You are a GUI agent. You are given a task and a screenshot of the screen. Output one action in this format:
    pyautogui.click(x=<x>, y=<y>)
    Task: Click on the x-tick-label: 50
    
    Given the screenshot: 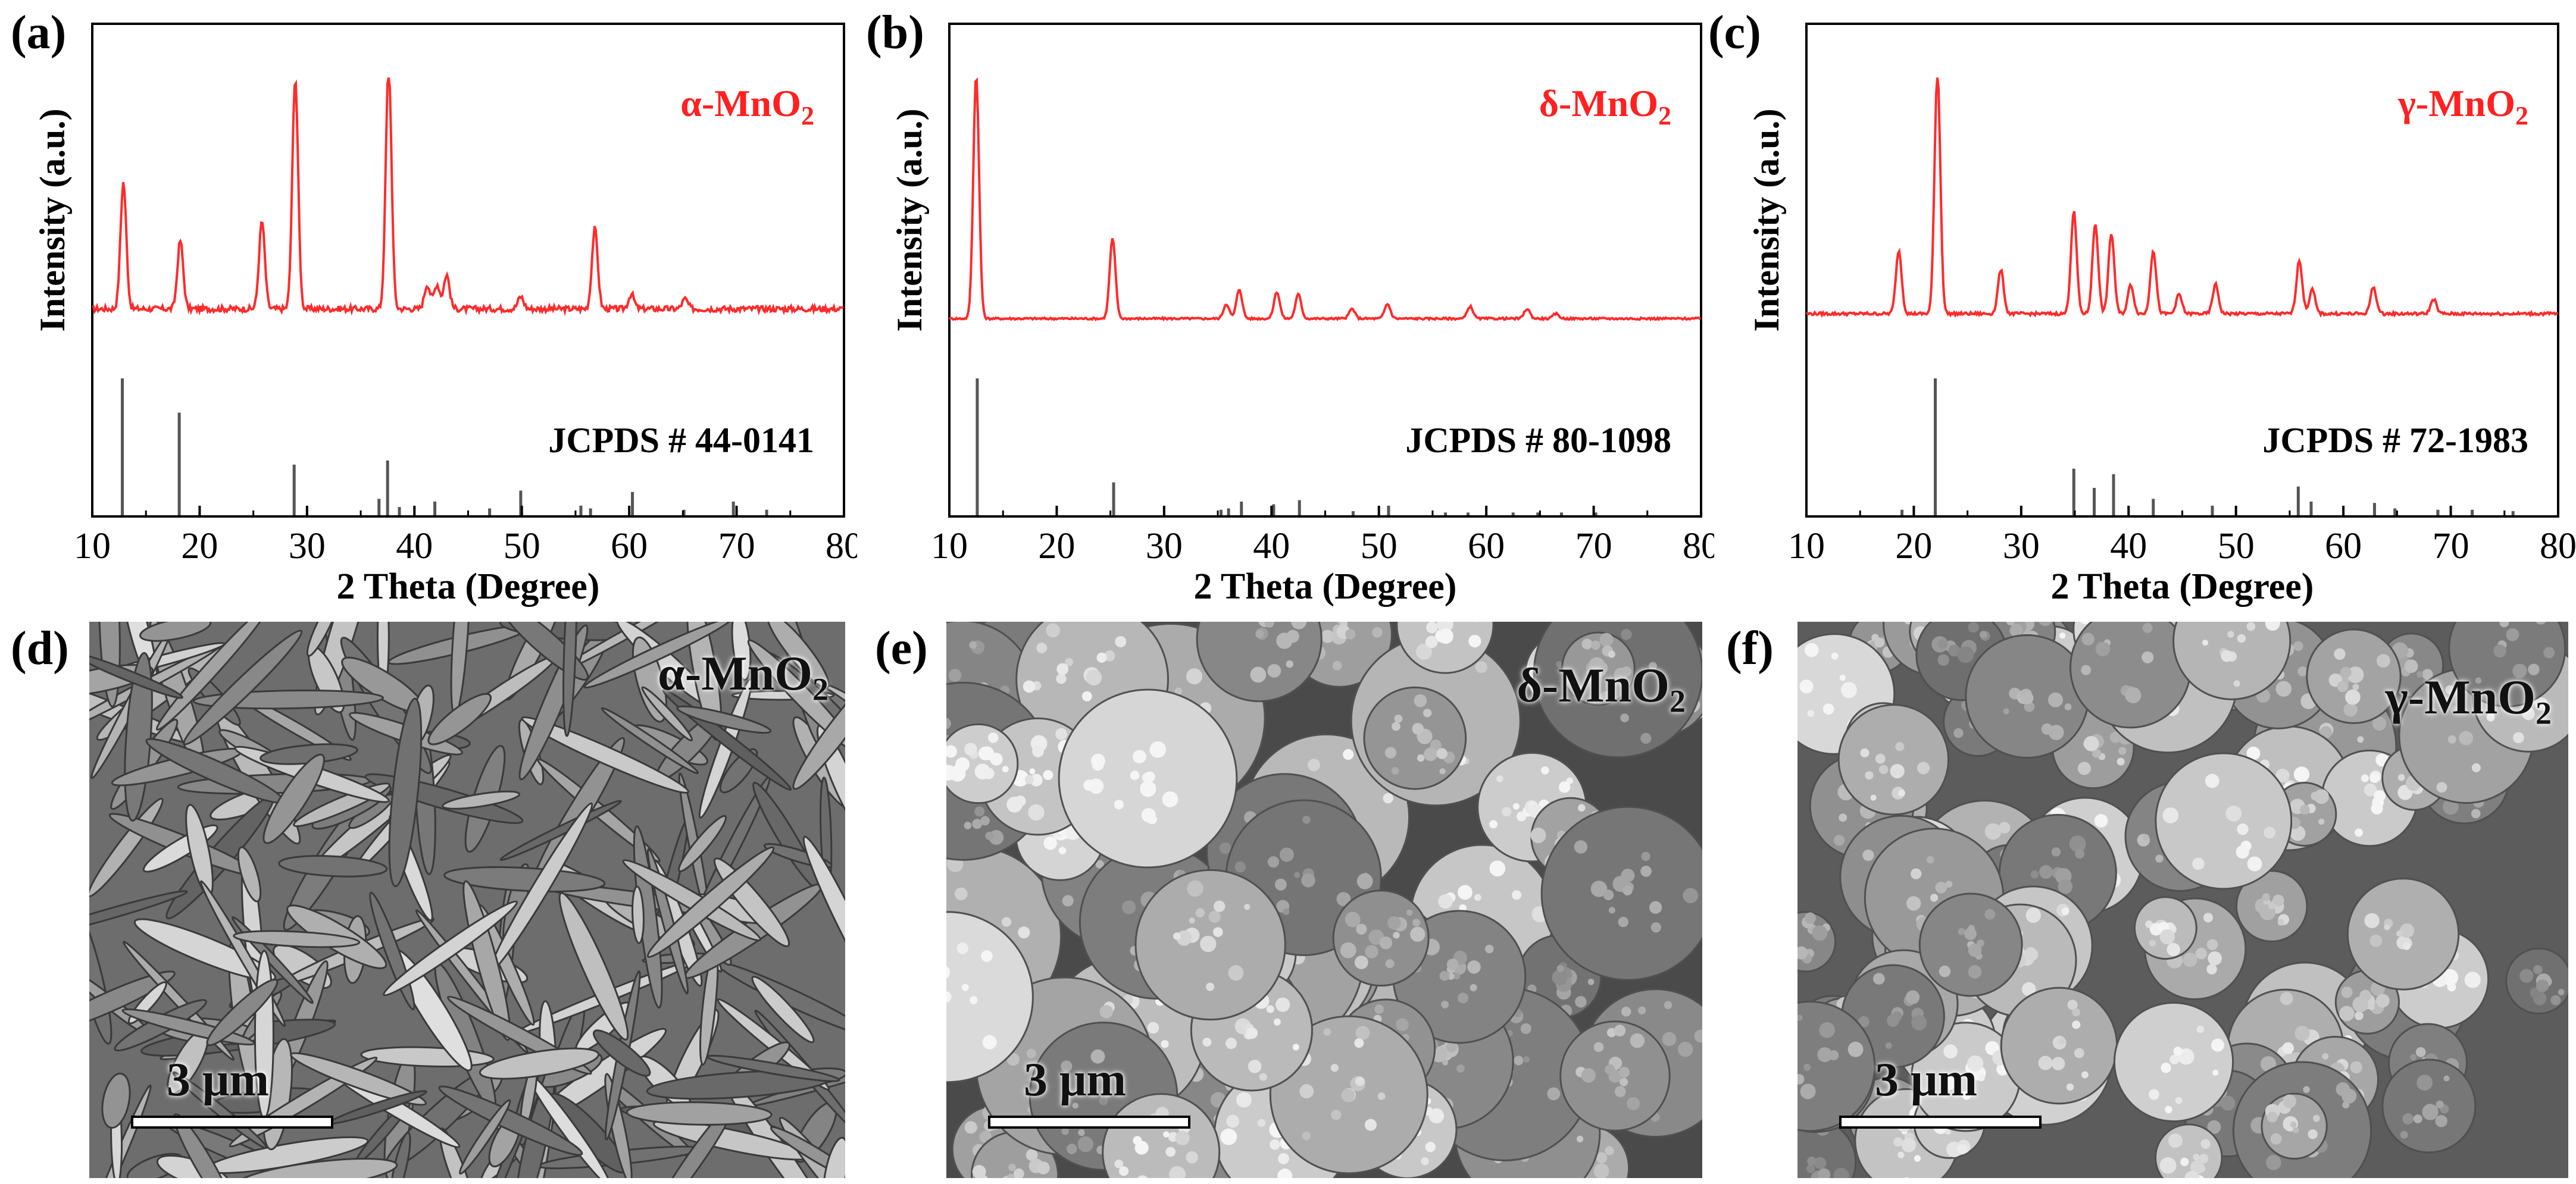 What is the action you would take?
    pyautogui.click(x=522, y=546)
    